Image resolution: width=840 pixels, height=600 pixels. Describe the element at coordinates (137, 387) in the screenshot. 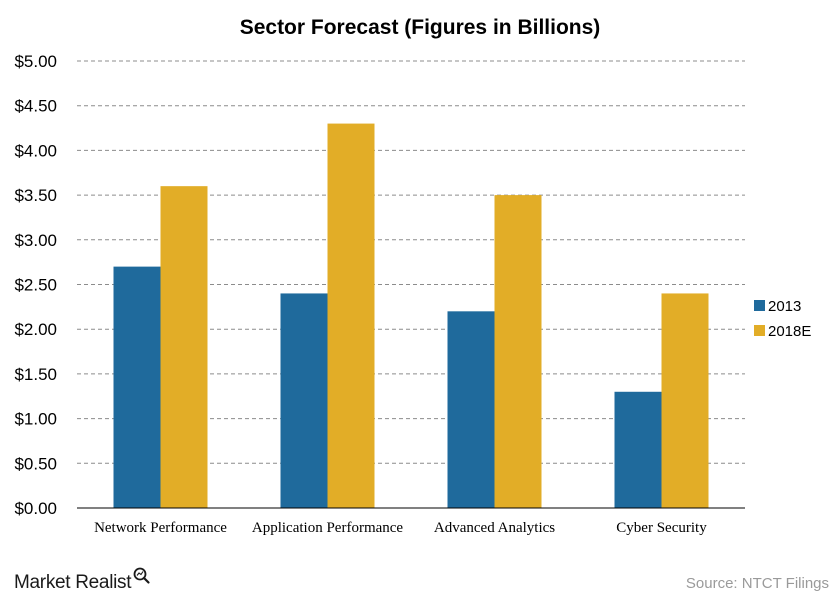

I see `bar-2013-network-performance` at that location.